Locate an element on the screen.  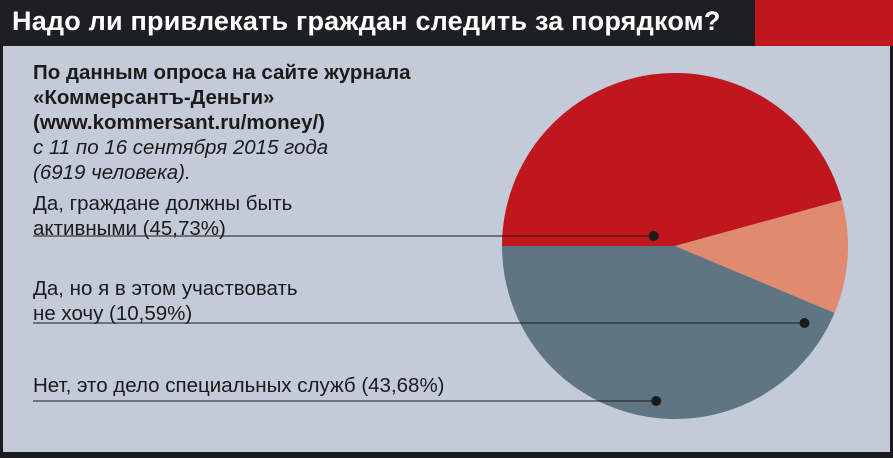
header-bar is located at coordinates (446, 23).